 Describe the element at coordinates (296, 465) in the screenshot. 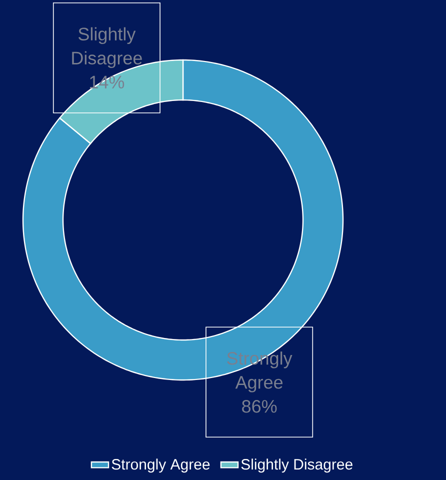

I see `legend-label: Slightly Disagree` at that location.